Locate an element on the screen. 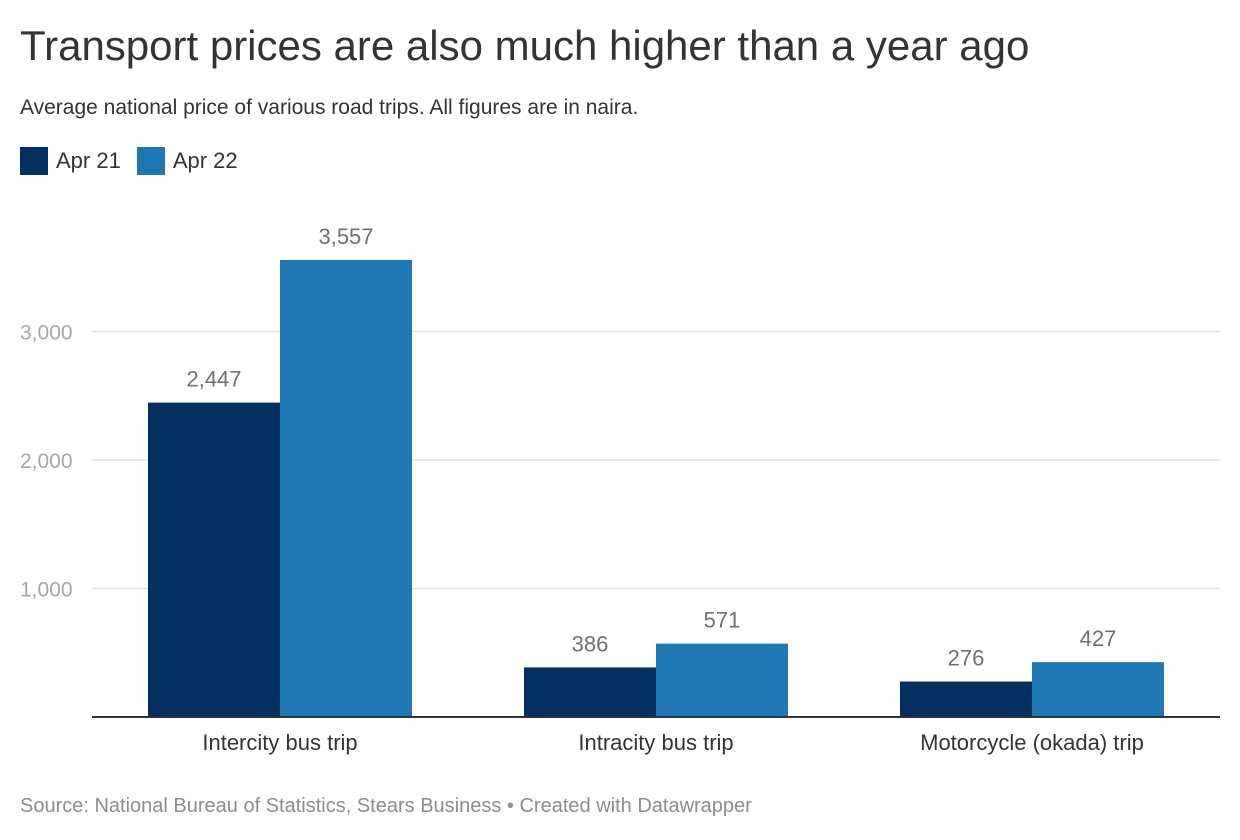 Image resolution: width=1240 pixels, height=840 pixels. y-tick-label: 1,000 is located at coordinates (46, 590).